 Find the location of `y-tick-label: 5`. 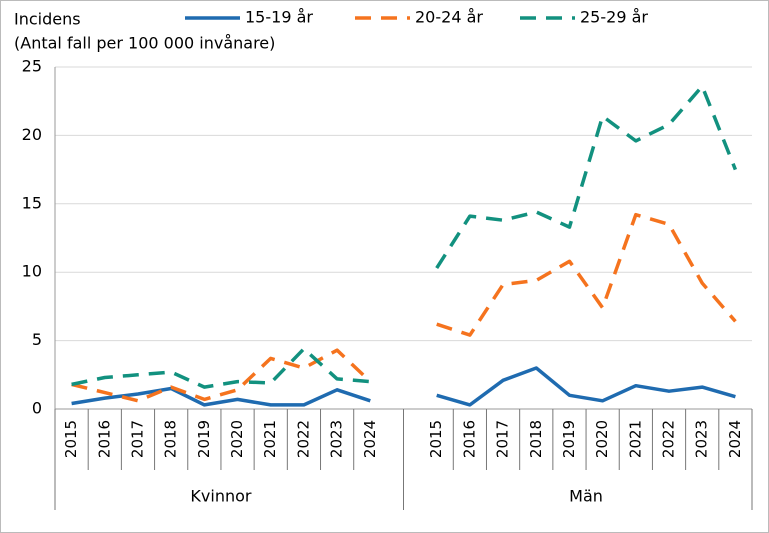

y-tick-label: 5 is located at coordinates (37, 339).